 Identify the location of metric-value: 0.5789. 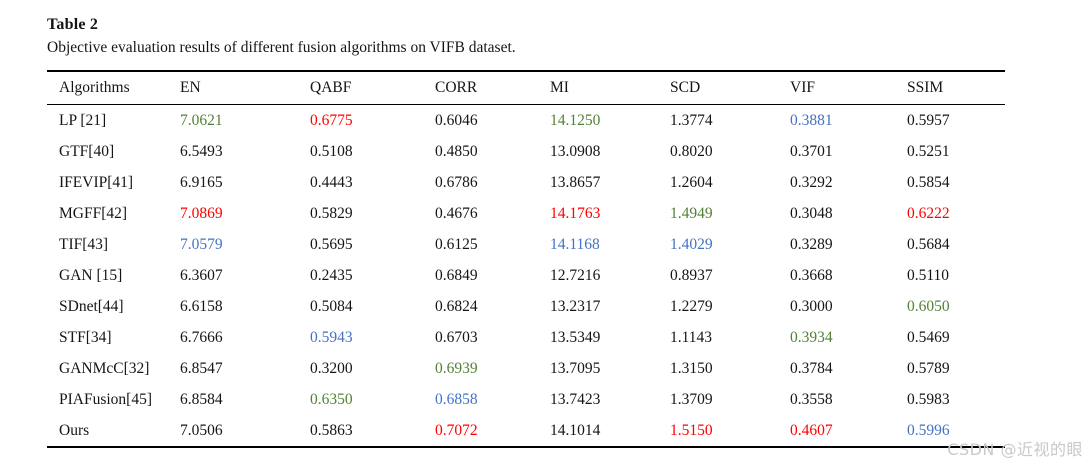
(928, 368).